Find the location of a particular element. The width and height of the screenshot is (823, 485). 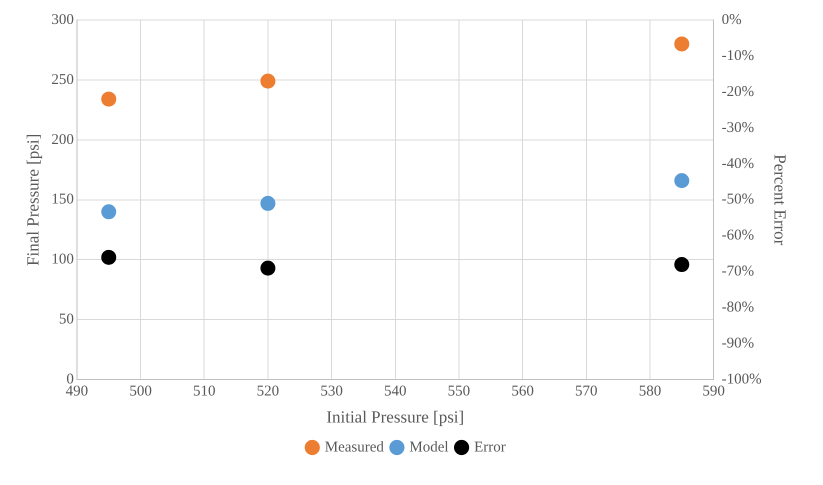

y2-tick-label: -10% is located at coordinates (738, 56).